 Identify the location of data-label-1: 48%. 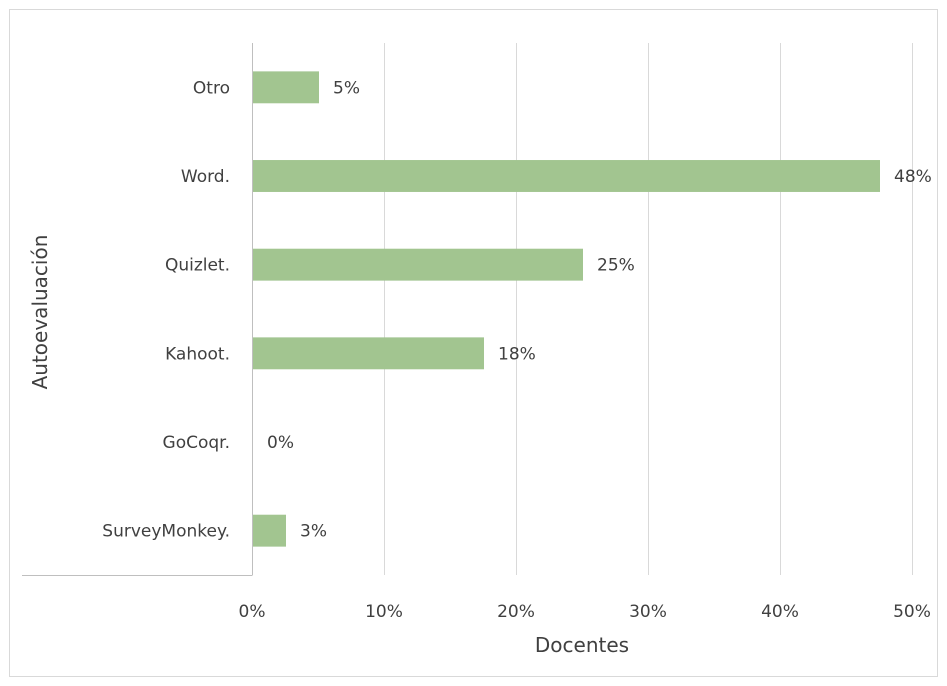
(913, 177).